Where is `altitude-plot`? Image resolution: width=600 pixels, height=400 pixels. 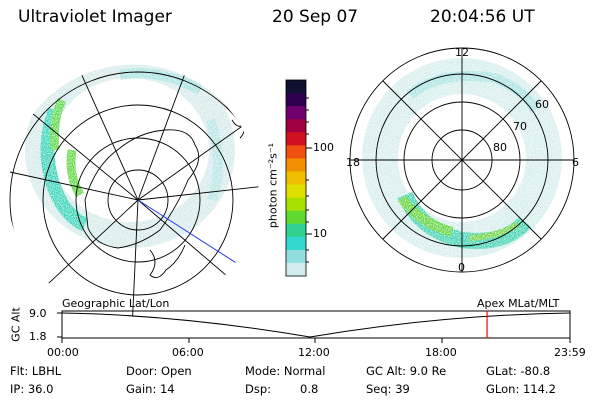
altitude-plot is located at coordinates (314, 326).